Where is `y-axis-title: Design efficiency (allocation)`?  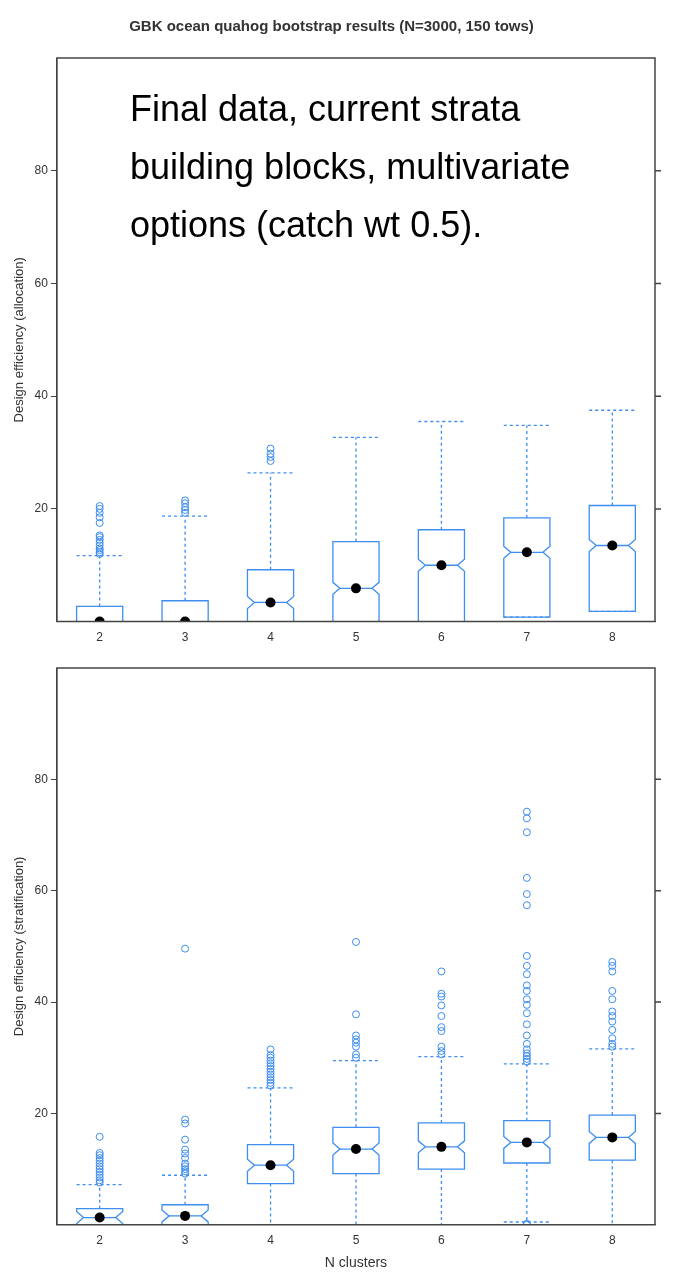 y-axis-title: Design efficiency (allocation) is located at coordinates (19, 340).